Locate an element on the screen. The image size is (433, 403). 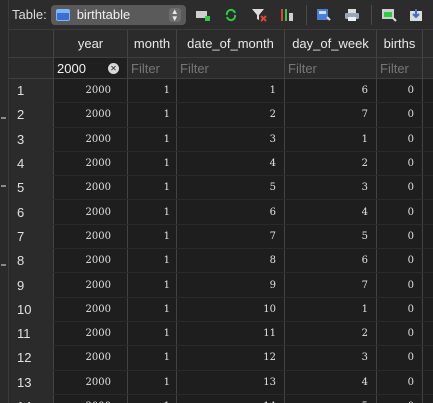
column-header-day-of-week: day_of_week is located at coordinates (331, 43).